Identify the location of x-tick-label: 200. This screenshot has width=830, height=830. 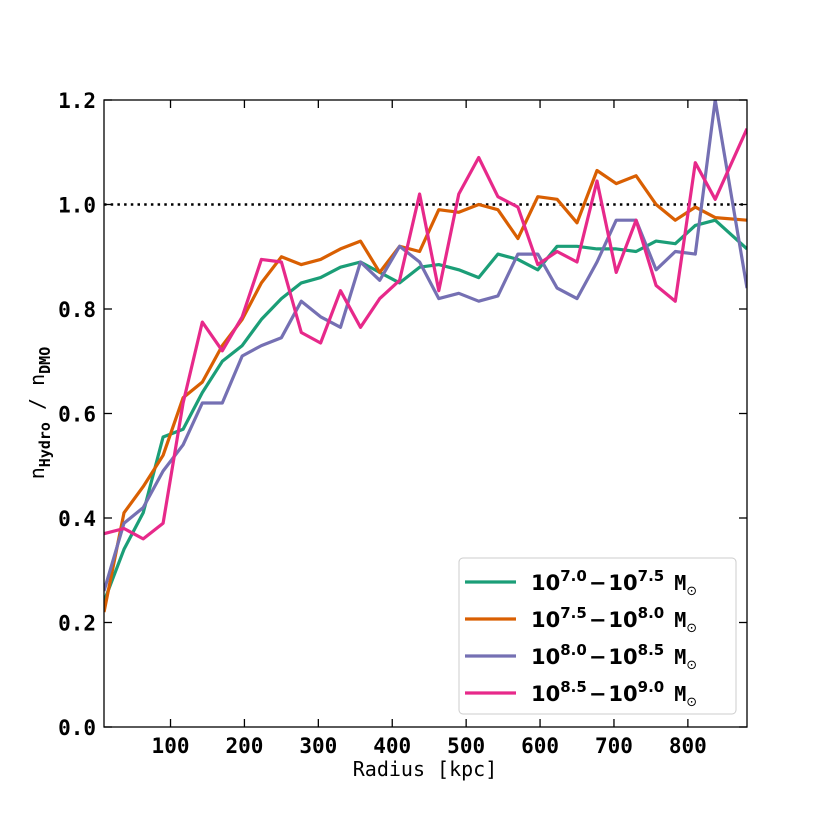
(244, 746).